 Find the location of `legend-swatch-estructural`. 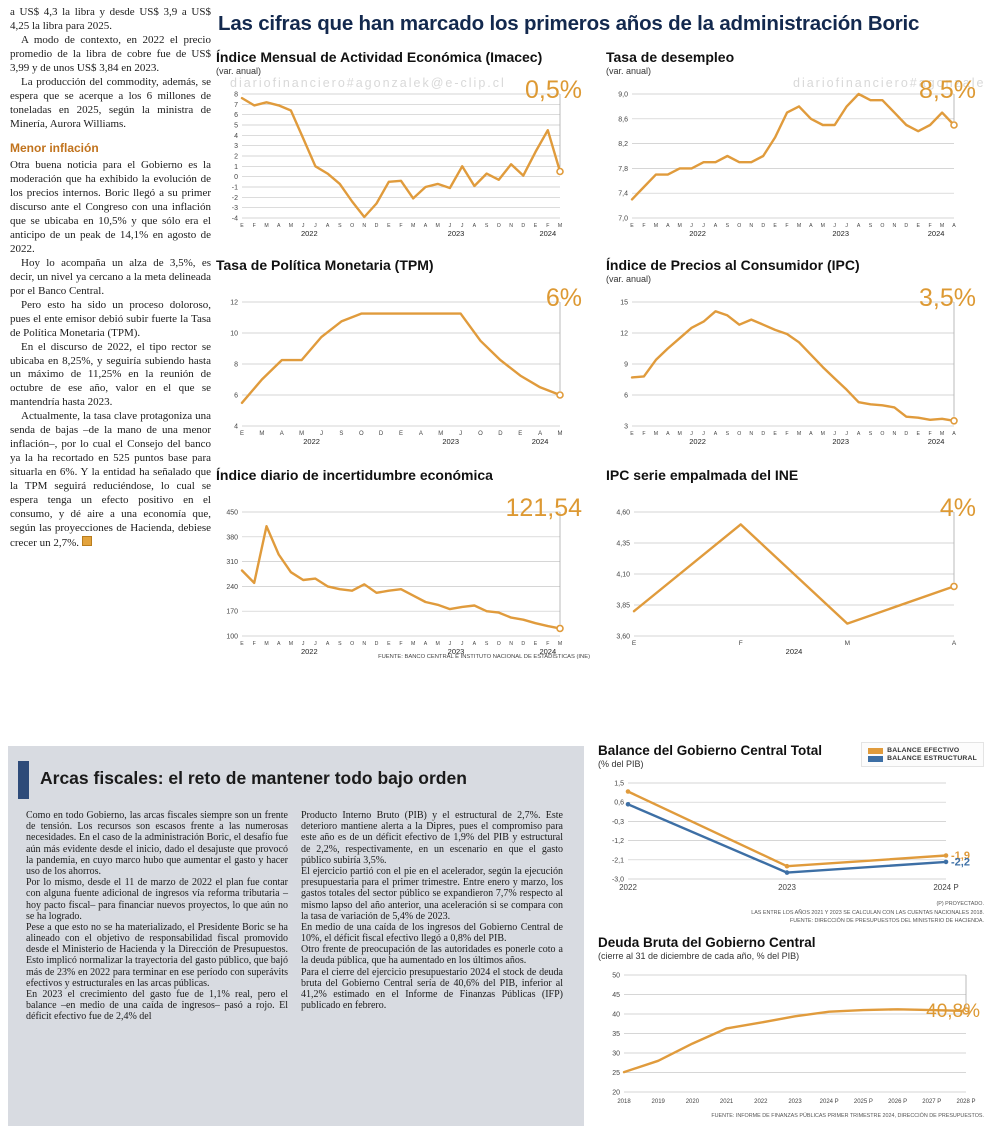

legend-swatch-estructural is located at coordinates (876, 758).